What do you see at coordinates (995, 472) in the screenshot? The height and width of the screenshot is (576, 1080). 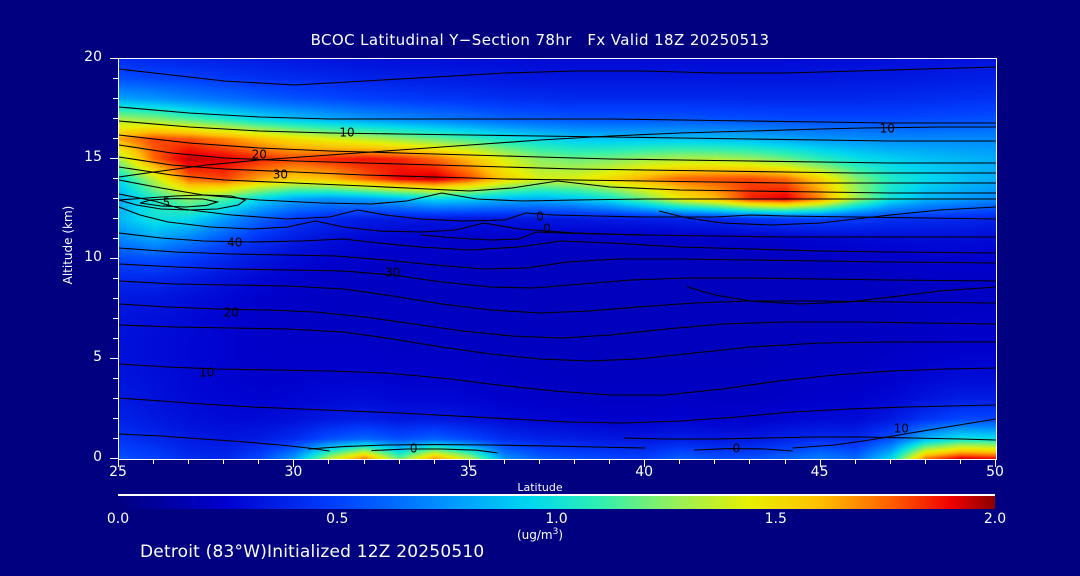 I see `x-axis-tick-label: 50` at bounding box center [995, 472].